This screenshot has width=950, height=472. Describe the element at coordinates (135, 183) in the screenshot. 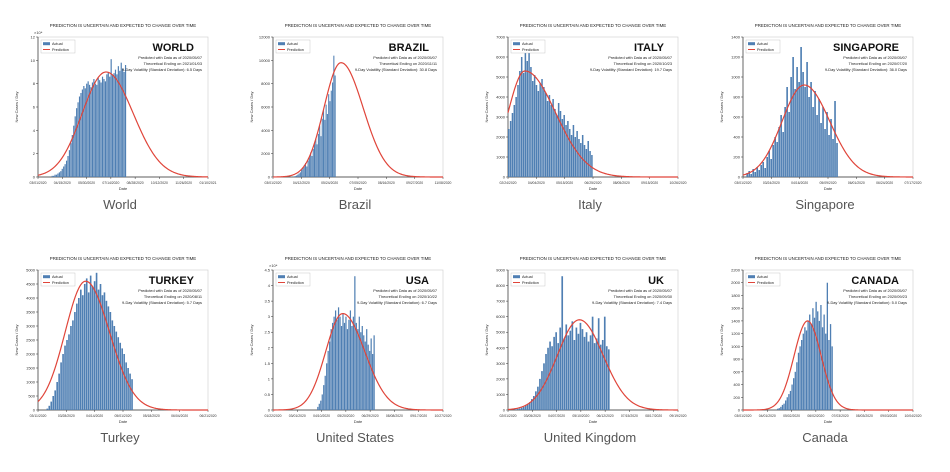

I see `x-tick-label: 08/28/2020` at that location.